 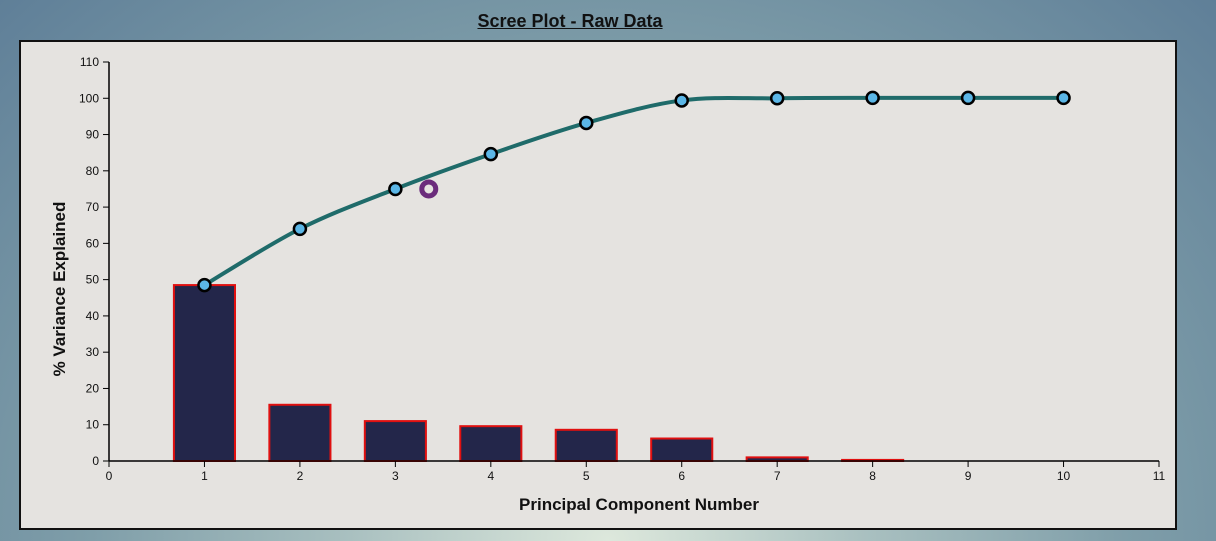 I want to click on y-tick-label-50: 50, so click(x=93, y=280).